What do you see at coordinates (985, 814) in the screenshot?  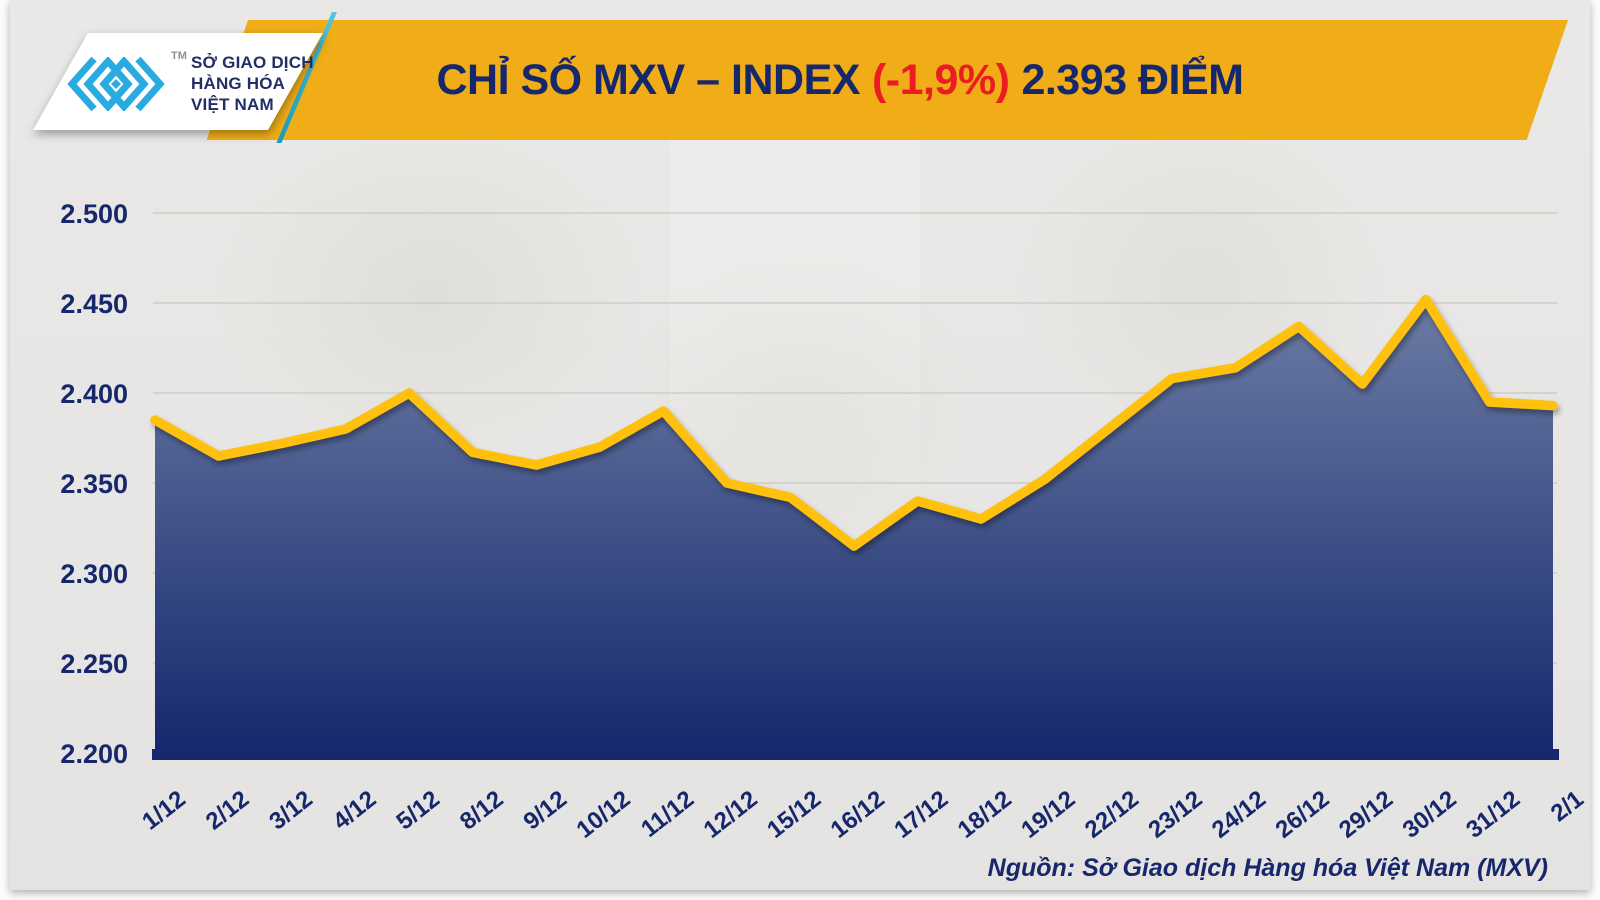 I see `x-axis-tick-label: 18/12` at bounding box center [985, 814].